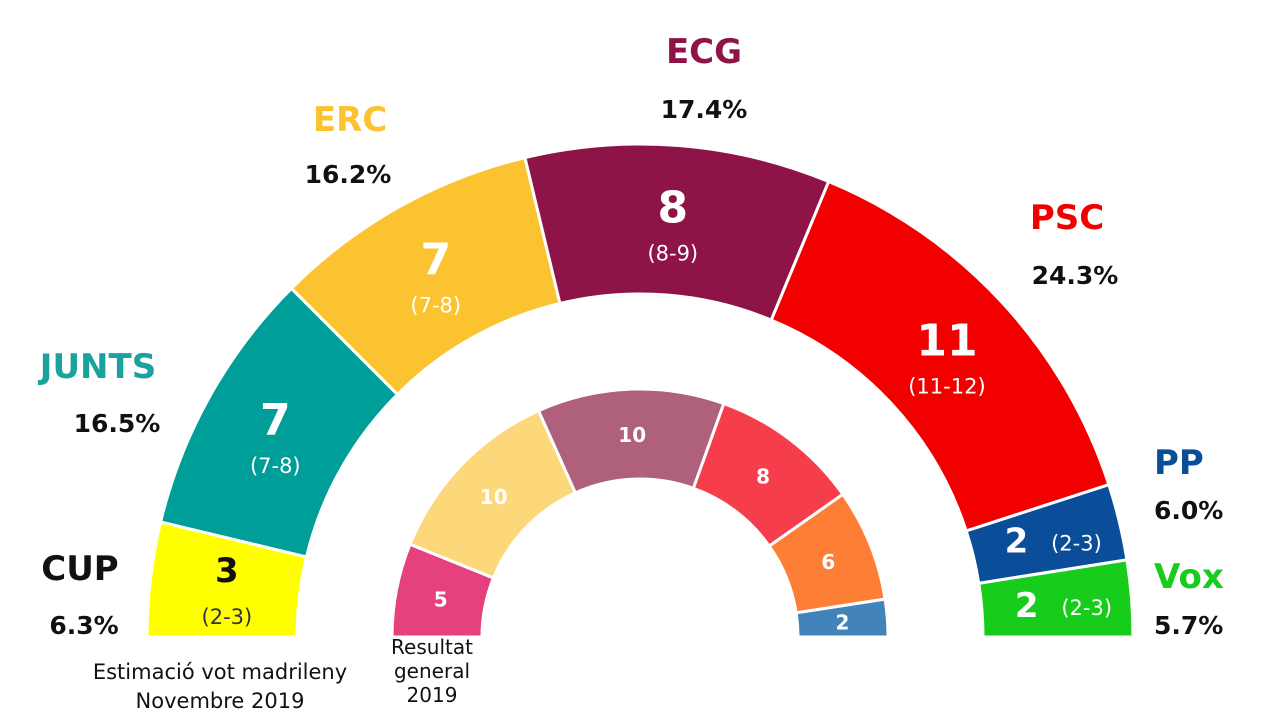  I want to click on seat-count-ecg: 8, so click(672, 207).